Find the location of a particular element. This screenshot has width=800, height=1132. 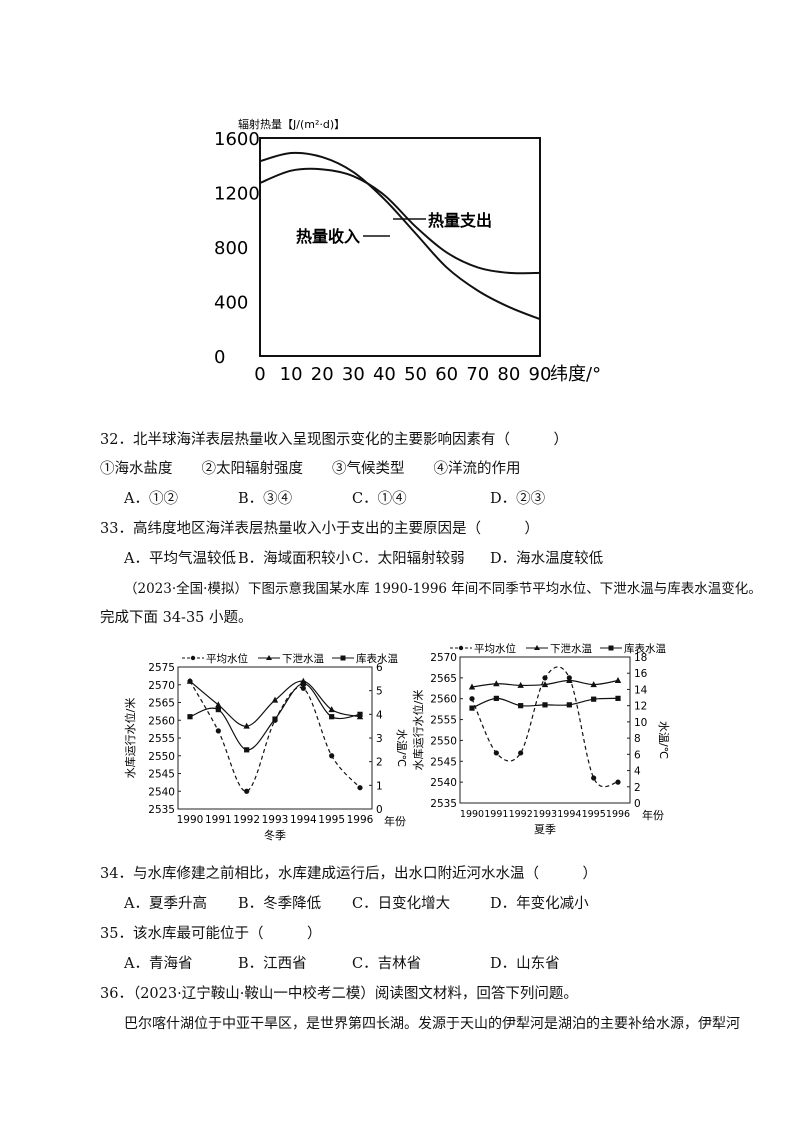

right-tick-label: 18 is located at coordinates (640, 658).